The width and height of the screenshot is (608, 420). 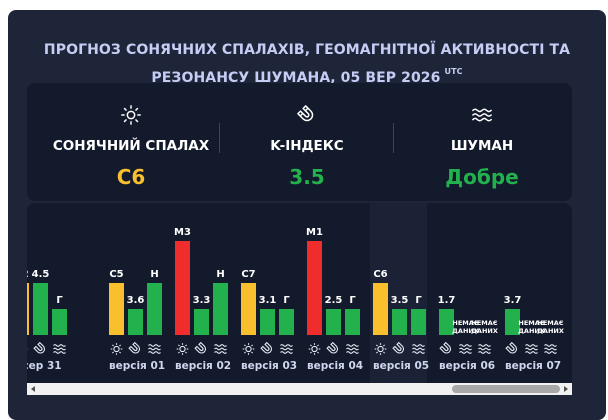 What do you see at coordinates (506, 389) in the screenshot?
I see `scrollbar-thumb` at bounding box center [506, 389].